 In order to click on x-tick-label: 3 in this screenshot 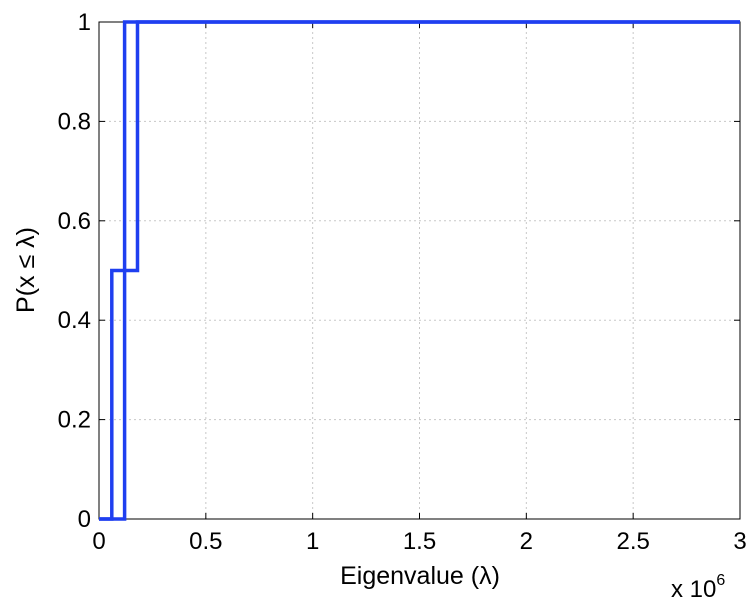, I will do `click(739, 541)`.